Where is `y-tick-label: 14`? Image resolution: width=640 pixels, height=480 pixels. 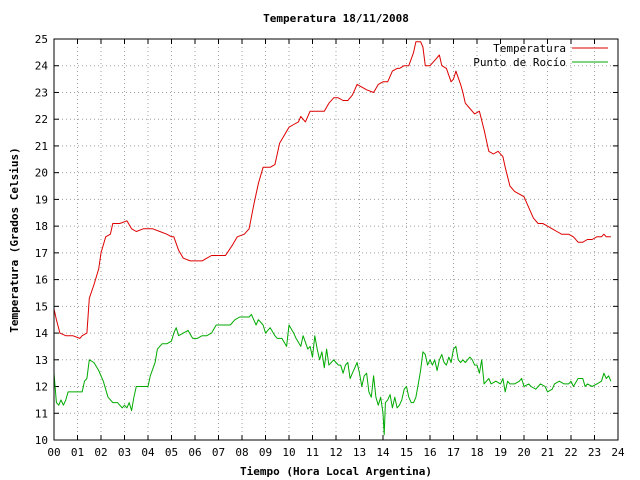 y-tick-label: 14 is located at coordinates (42, 333).